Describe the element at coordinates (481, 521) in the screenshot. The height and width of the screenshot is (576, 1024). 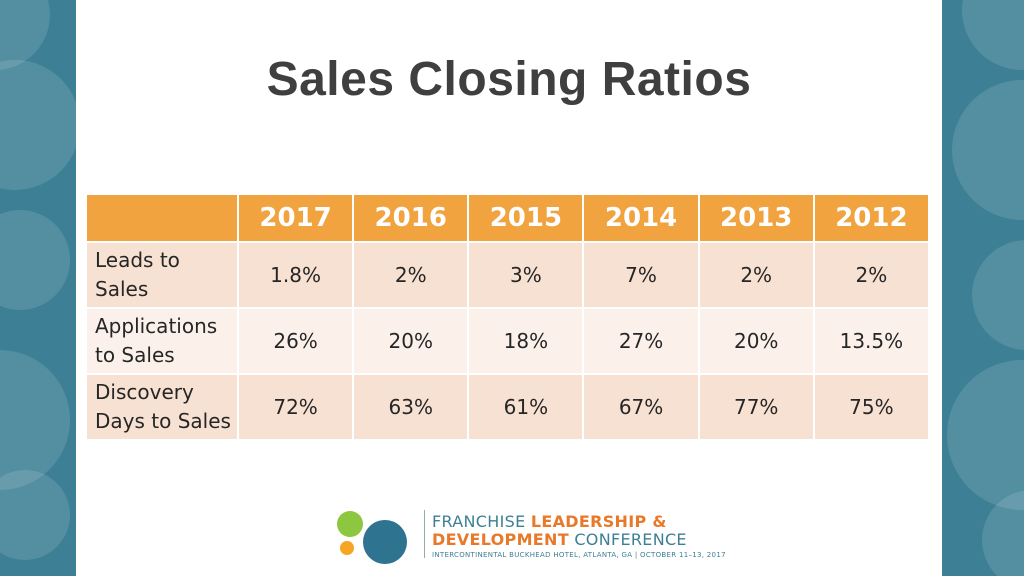
I see `conference-word: FRANCHISE` at that location.